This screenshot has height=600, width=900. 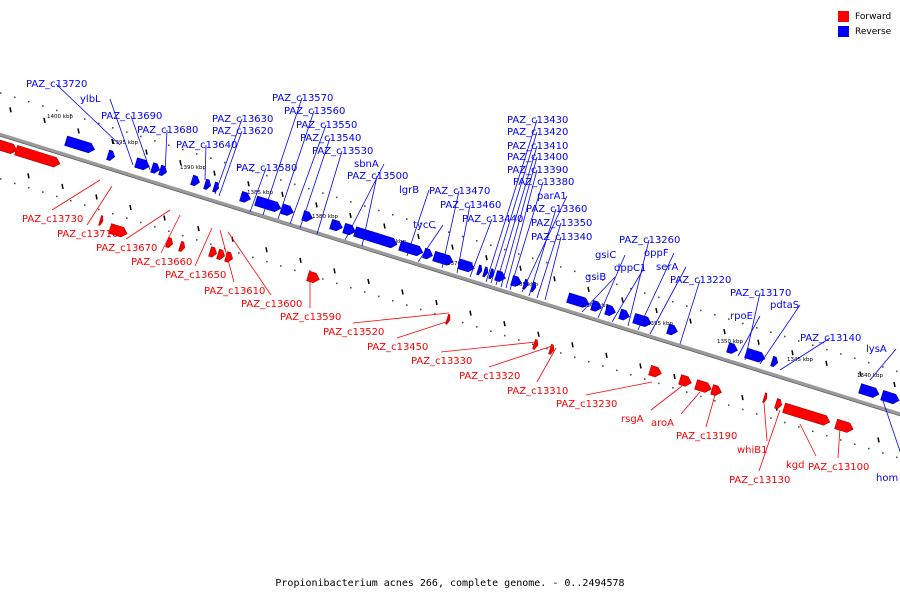 I want to click on reverse-gene-label: lysA, so click(x=876, y=349).